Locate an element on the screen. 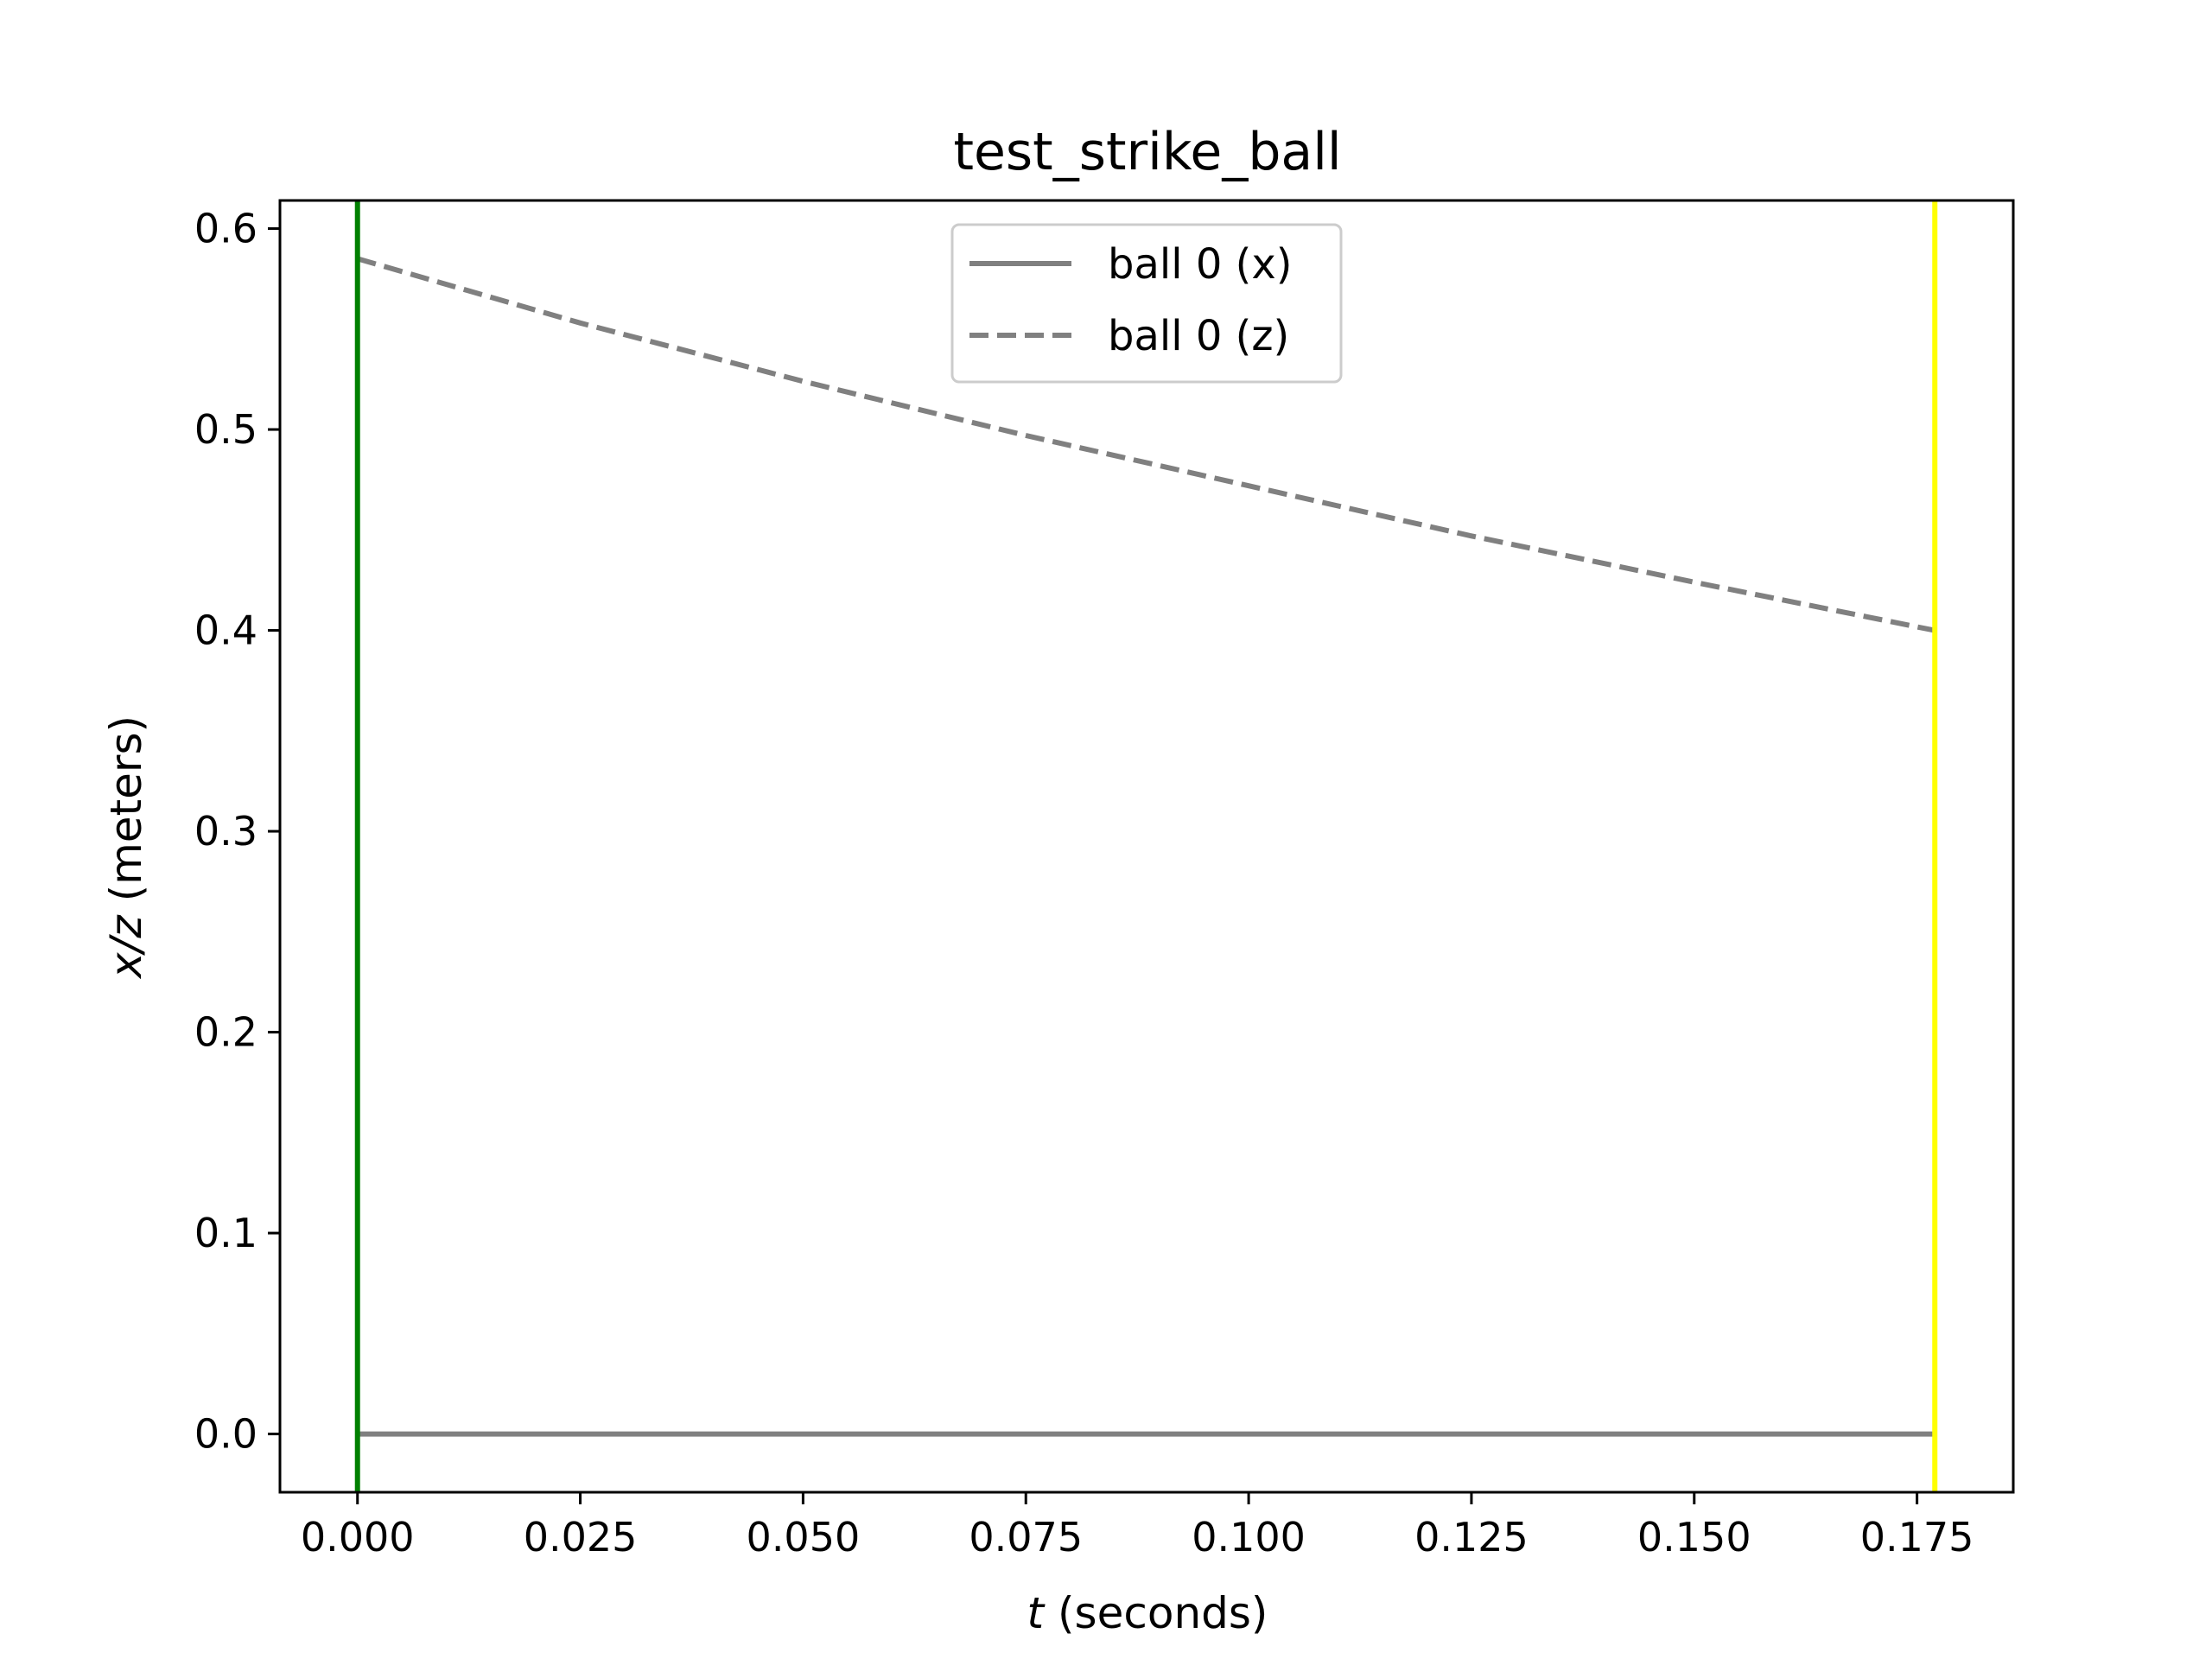 This screenshot has height=1659, width=2212. x-tick-label: 0.100 is located at coordinates (1249, 1537).